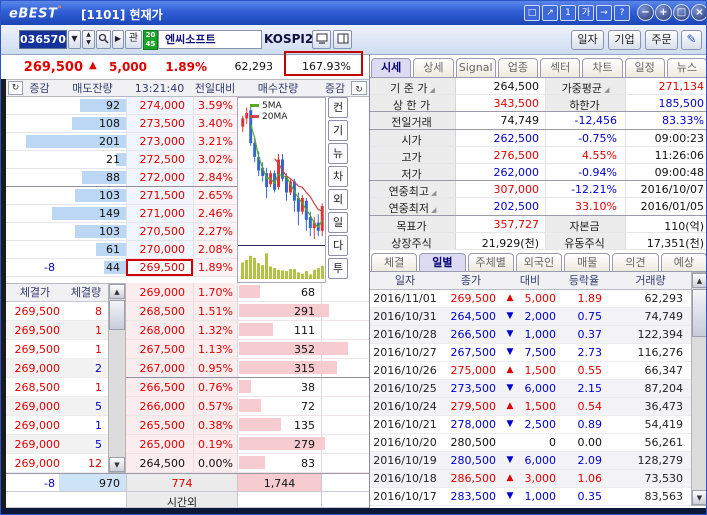  Describe the element at coordinates (247, 330) in the screenshot. I see `bid-row: 268,000 1.32% 111` at that location.